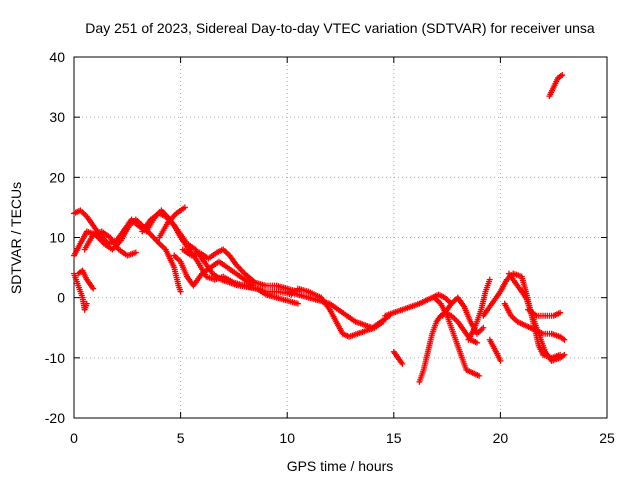 Image resolution: width=640 pixels, height=480 pixels. I want to click on x-tick-label: 20, so click(501, 438).